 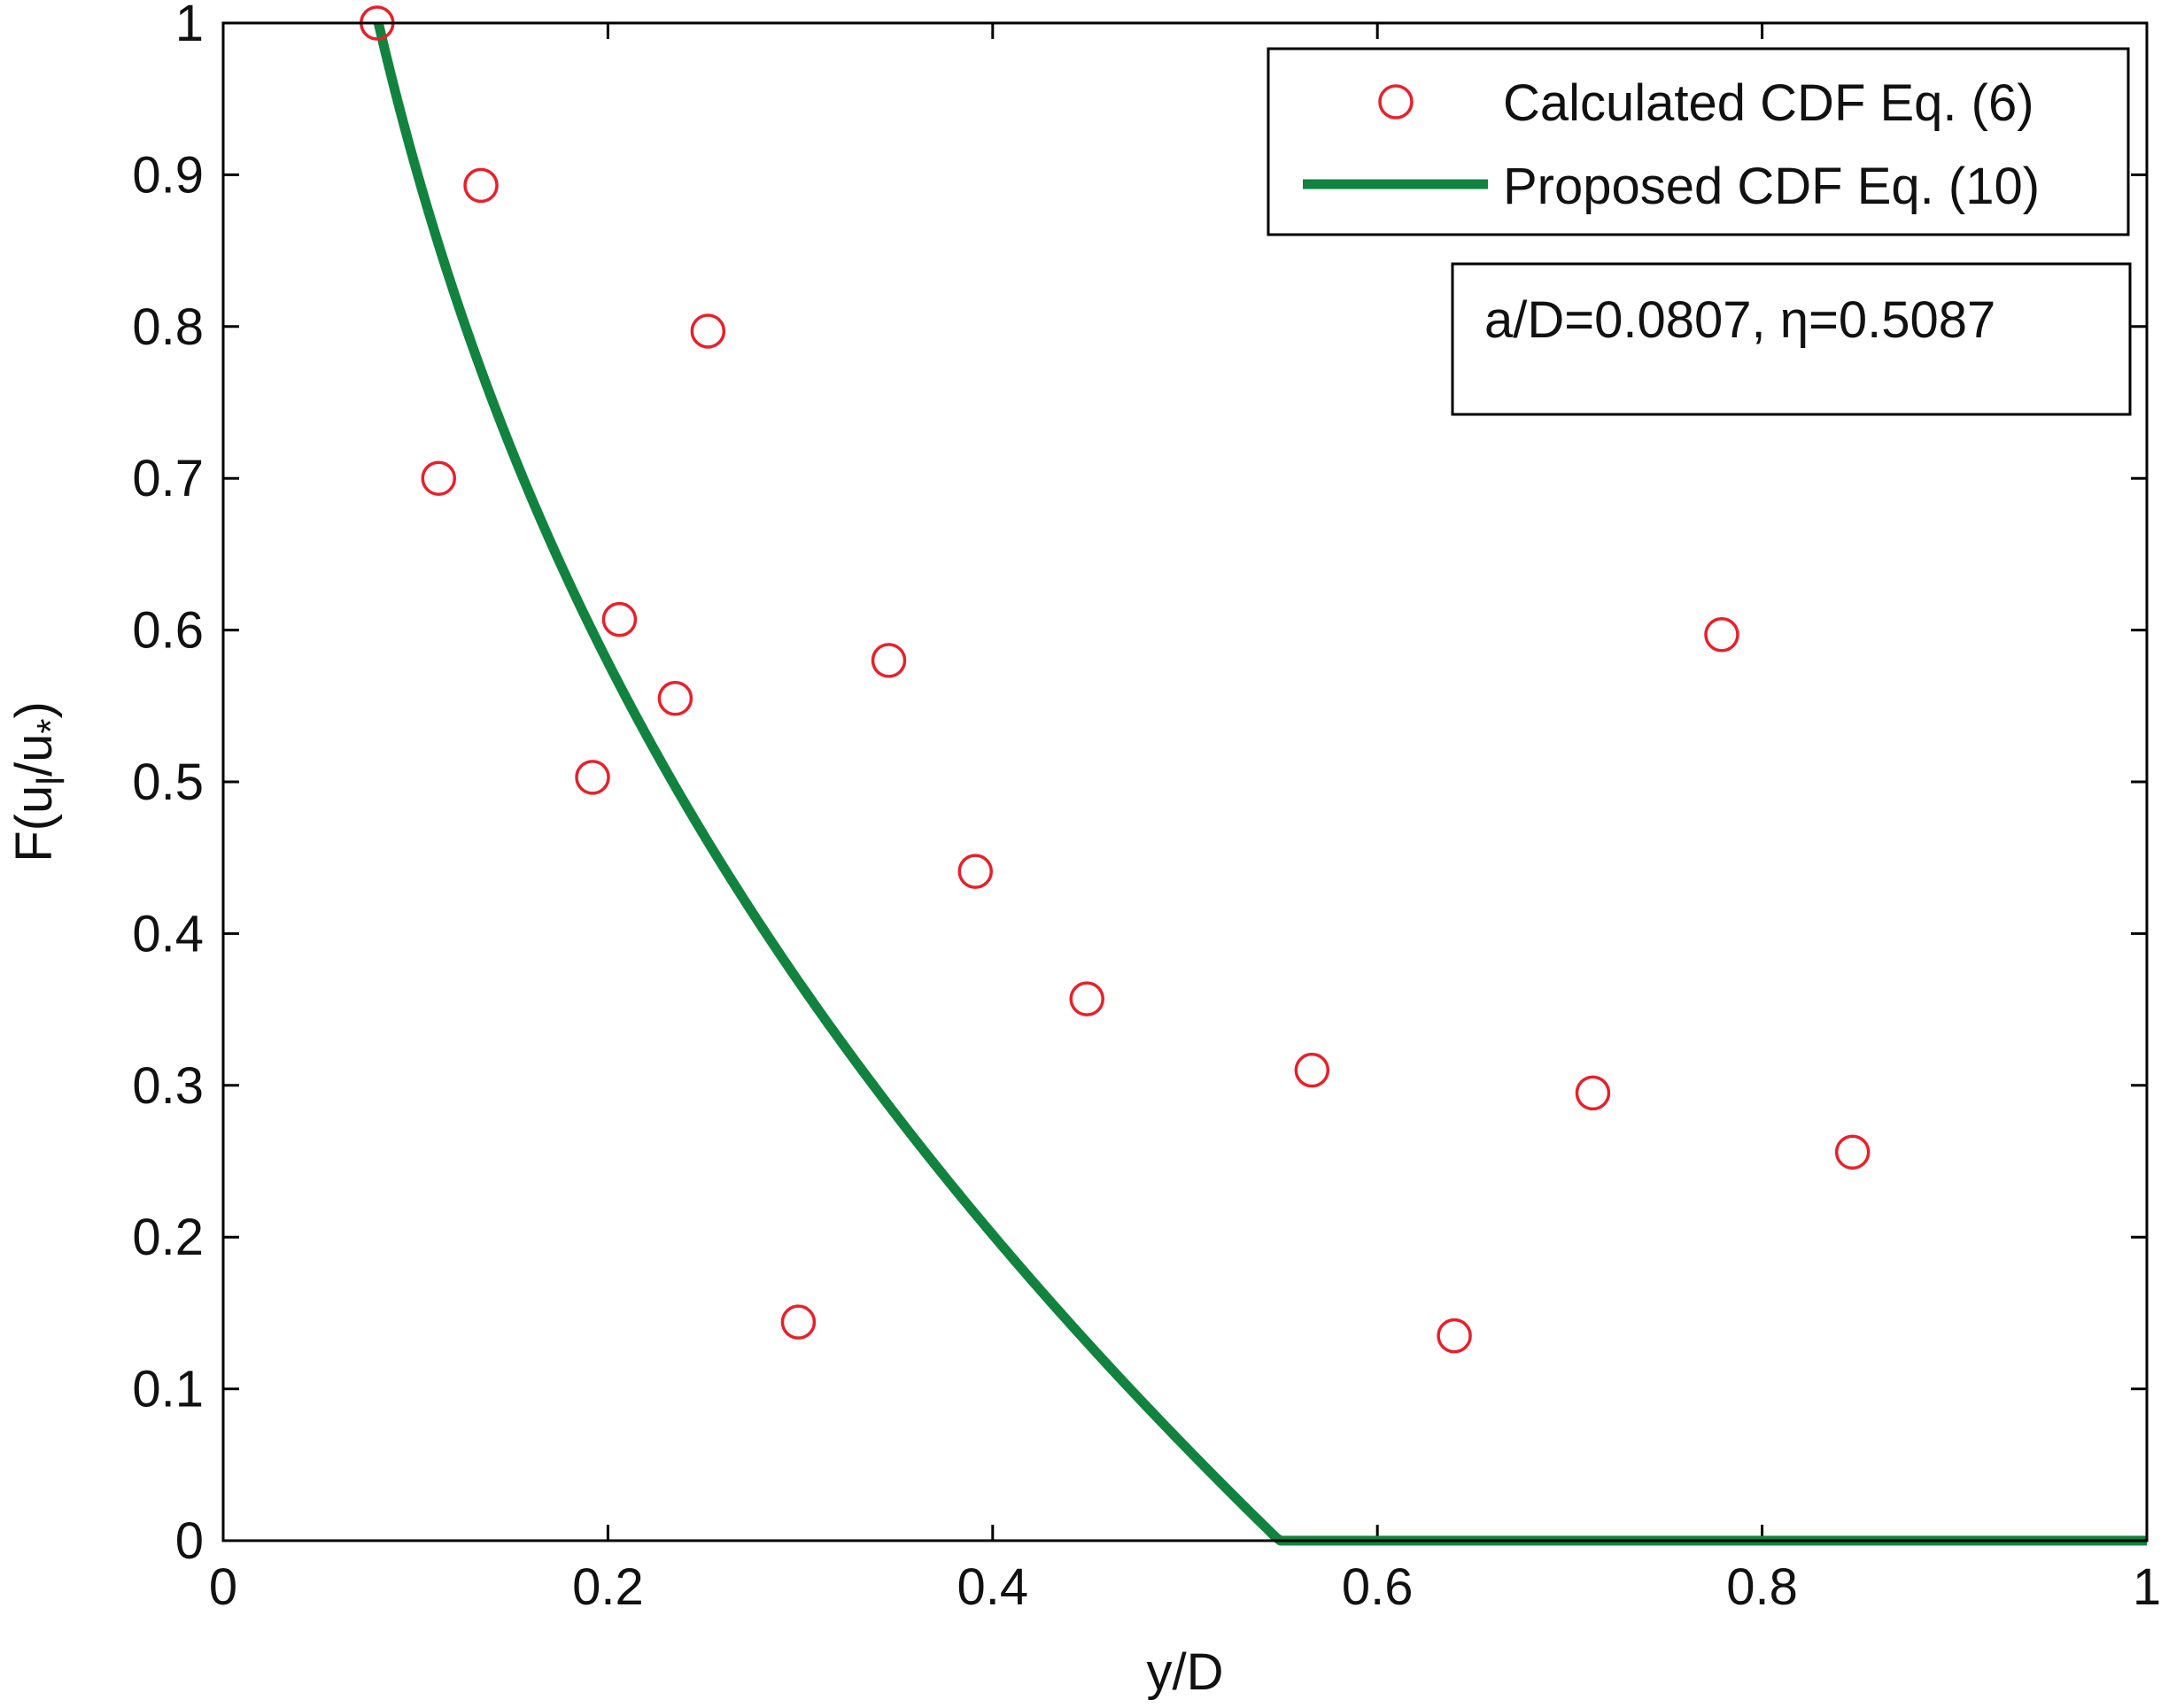 What do you see at coordinates (2147, 1587) in the screenshot?
I see `x-tick-label: 1` at bounding box center [2147, 1587].